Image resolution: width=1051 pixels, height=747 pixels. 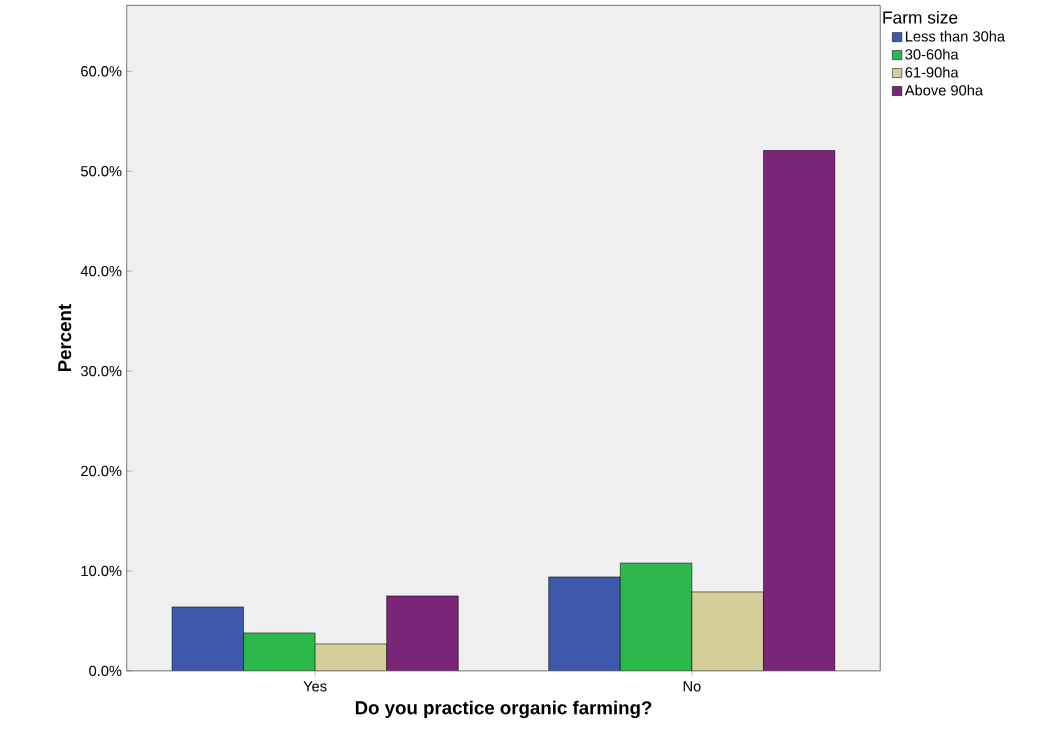 What do you see at coordinates (944, 90) in the screenshot?
I see `legend-label: Above 90ha` at bounding box center [944, 90].